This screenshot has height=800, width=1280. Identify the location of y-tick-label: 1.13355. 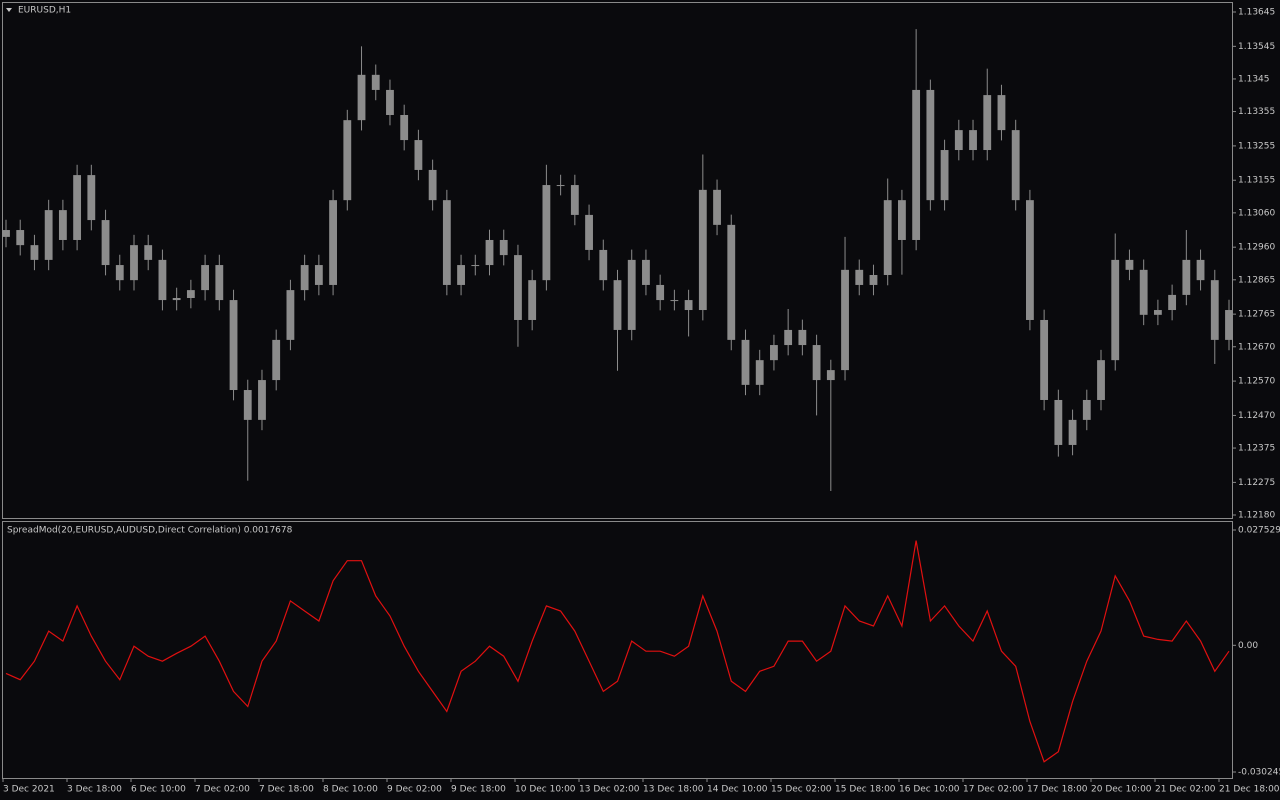
(1256, 112).